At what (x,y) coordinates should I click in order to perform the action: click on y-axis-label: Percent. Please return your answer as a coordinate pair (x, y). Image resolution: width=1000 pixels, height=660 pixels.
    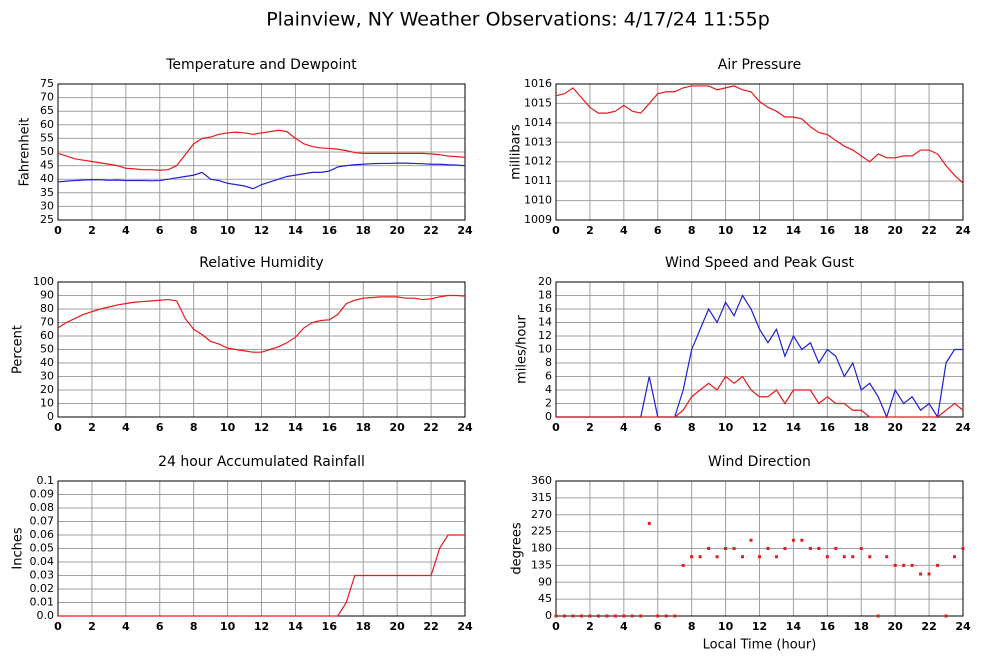
    Looking at the image, I should click on (18, 349).